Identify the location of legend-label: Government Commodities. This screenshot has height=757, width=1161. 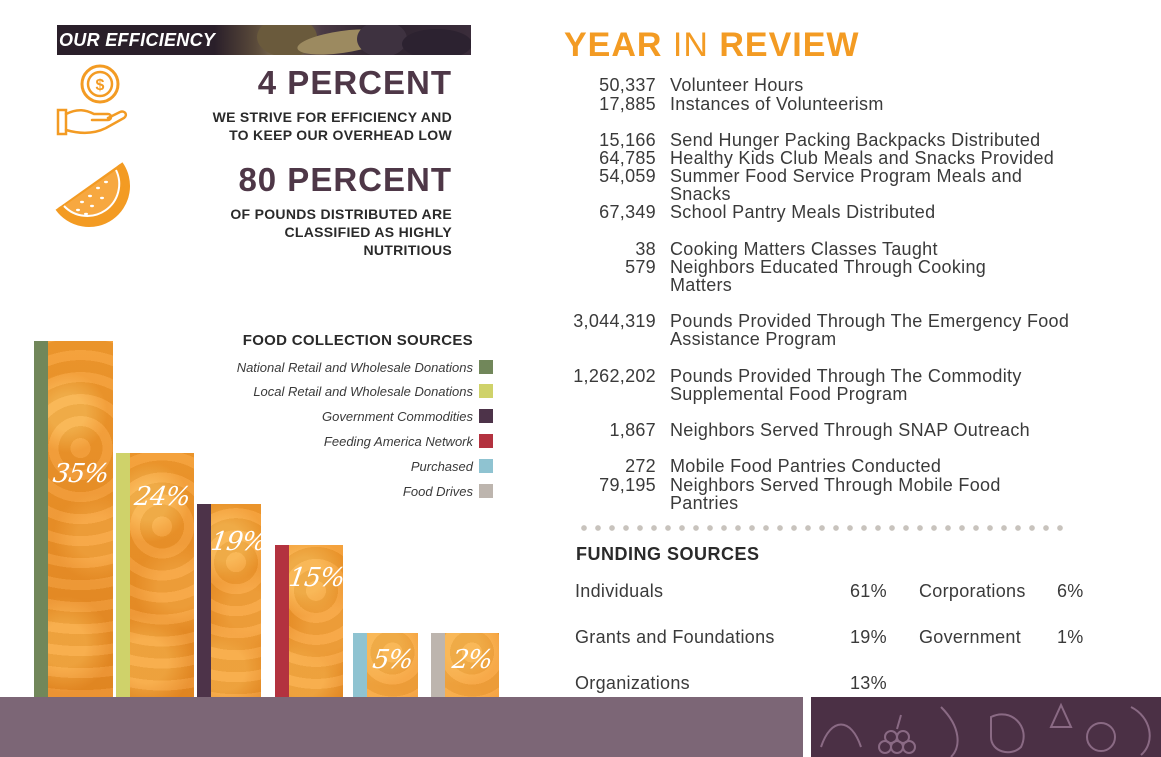
(397, 416).